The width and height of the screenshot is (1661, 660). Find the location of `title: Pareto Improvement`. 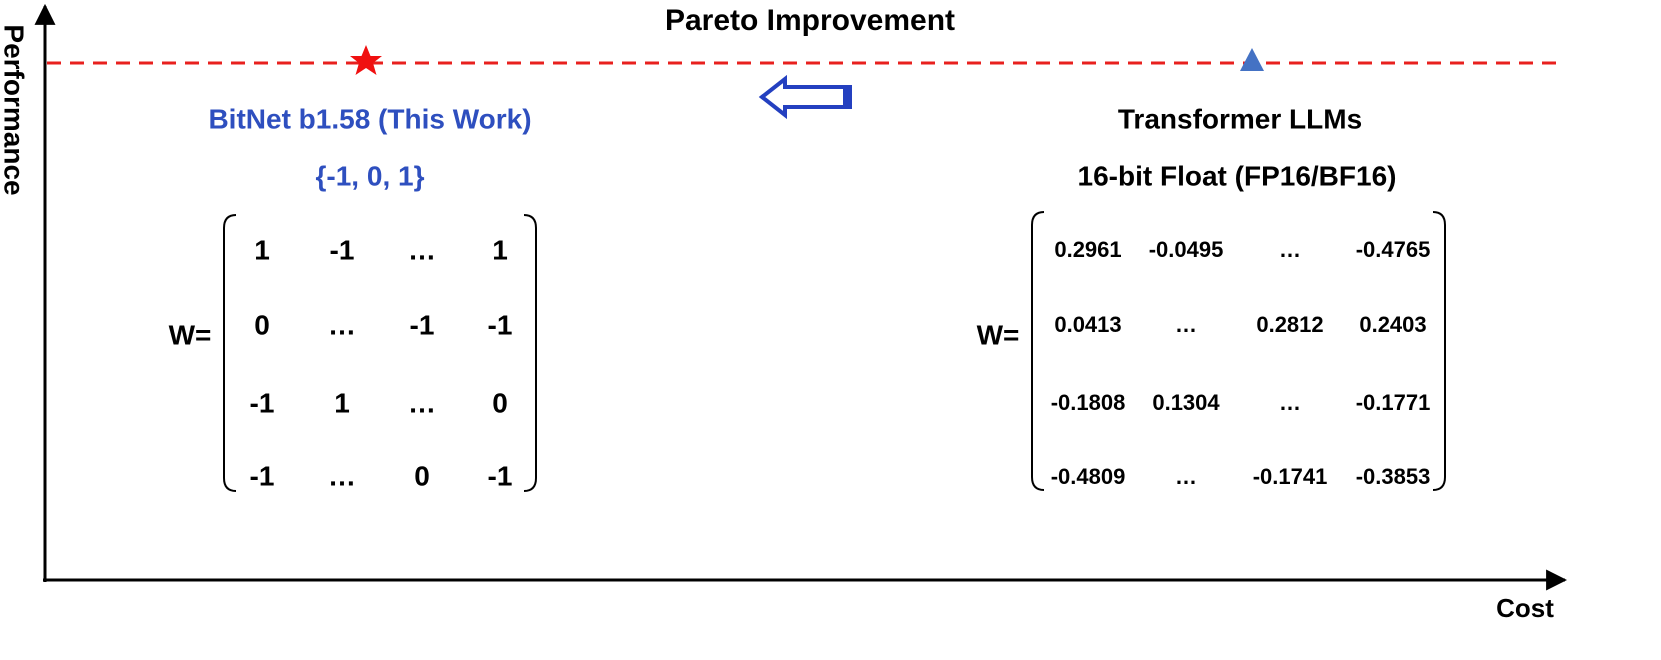

title: Pareto Improvement is located at coordinates (810, 20).